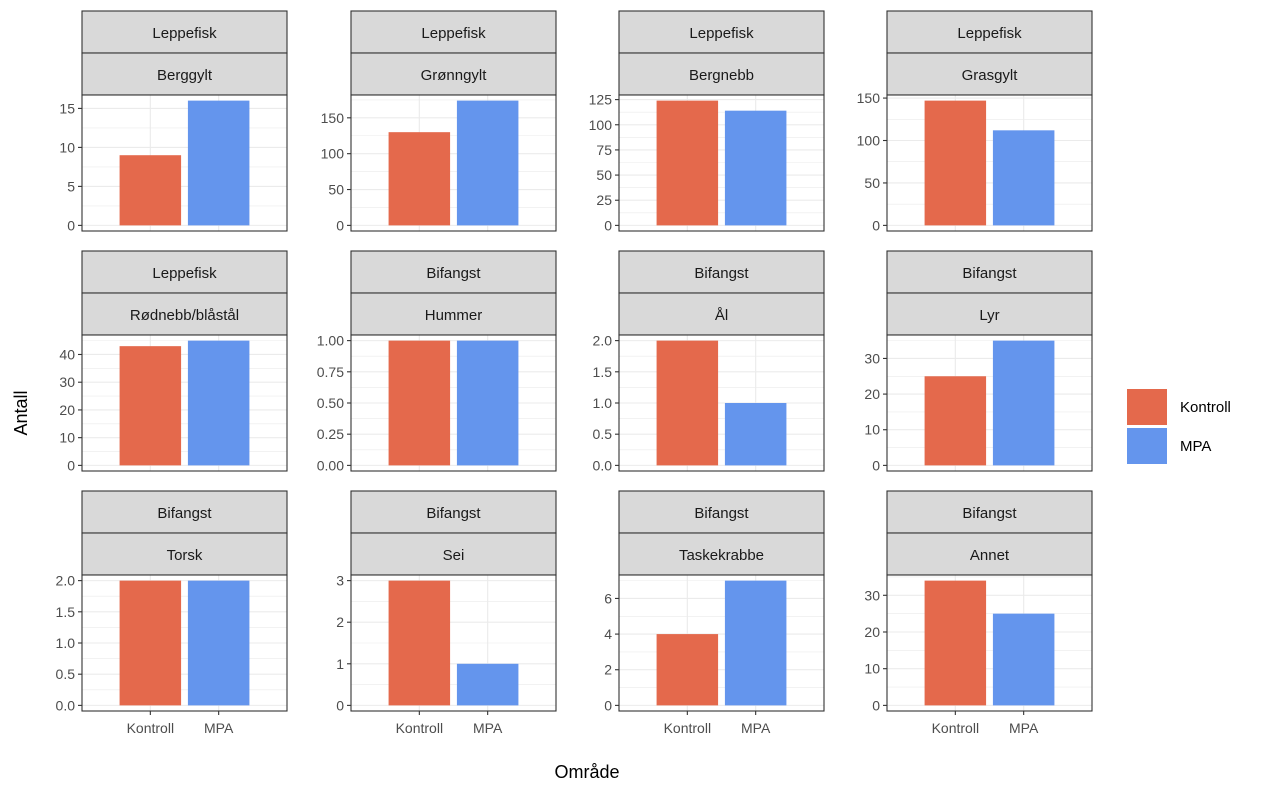 The height and width of the screenshot is (786, 1261). I want to click on strip-species-label: Sei, so click(454, 555).